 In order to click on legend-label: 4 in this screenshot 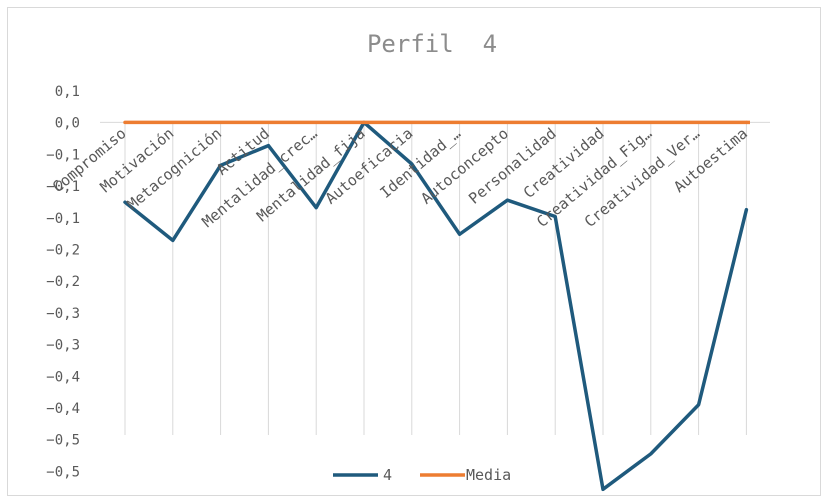, I will do `click(387, 475)`.